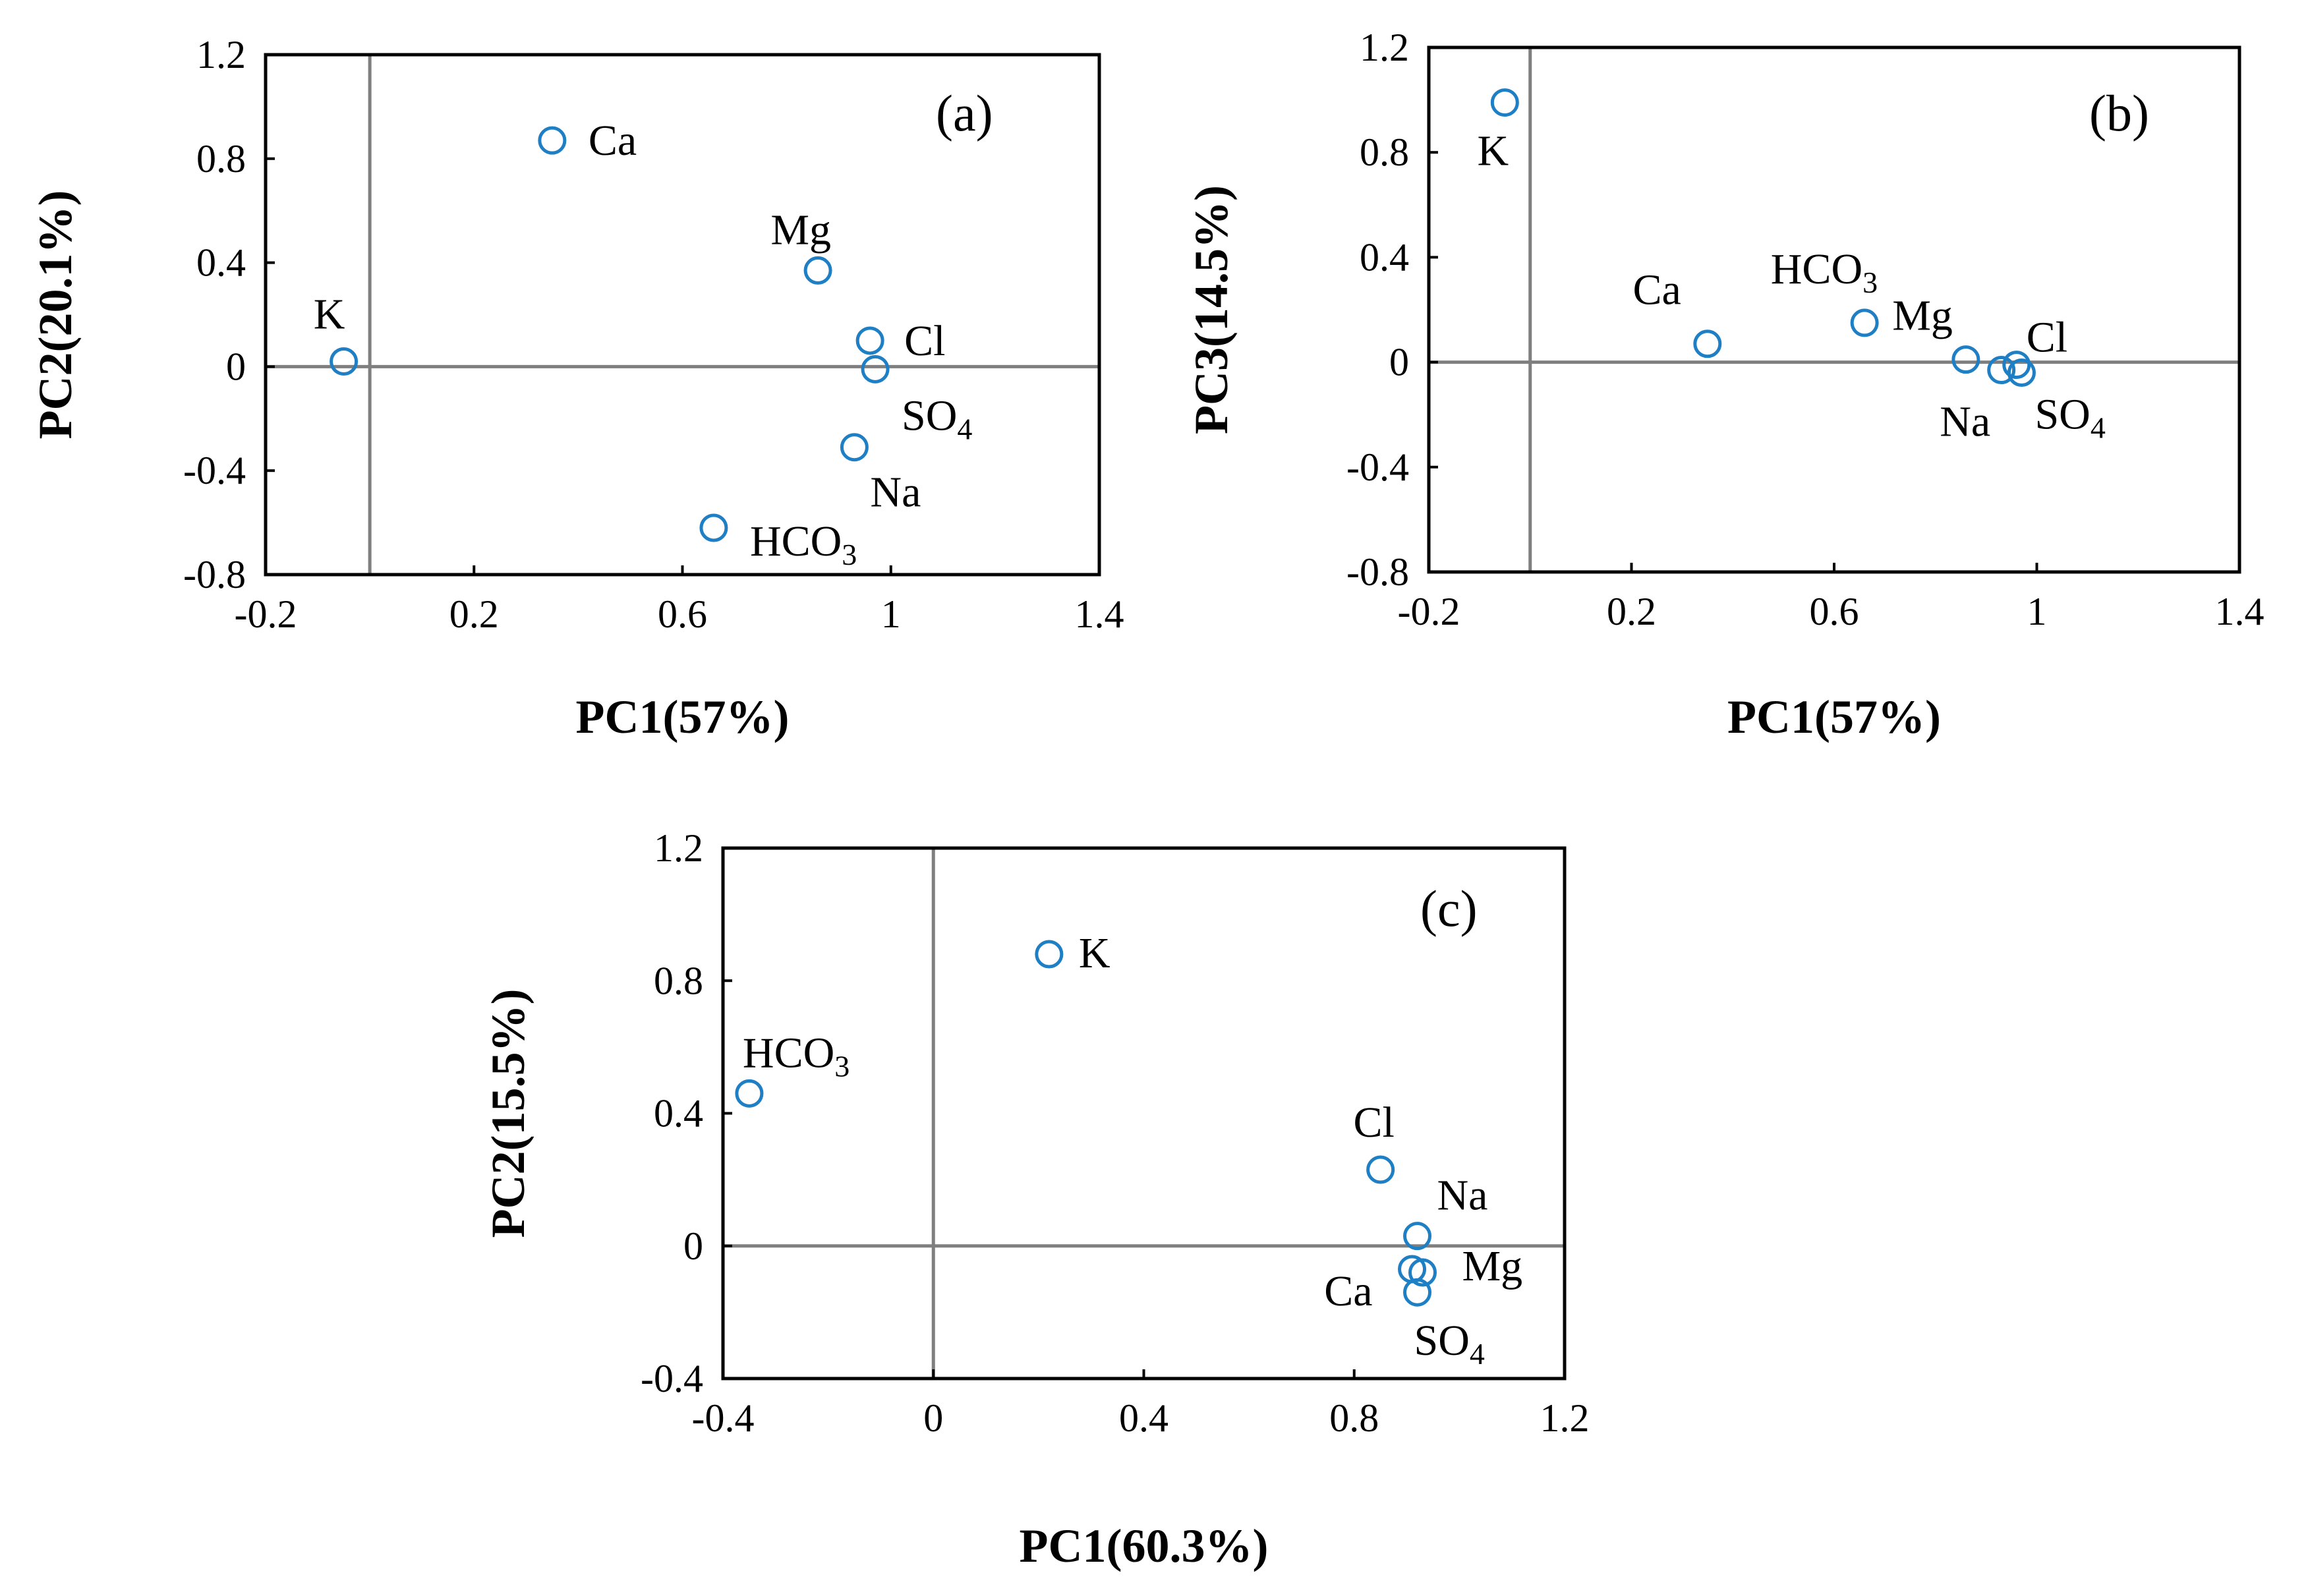  Describe the element at coordinates (1144, 1546) in the screenshot. I see `x-axis-title: PC1(60.3%)` at that location.